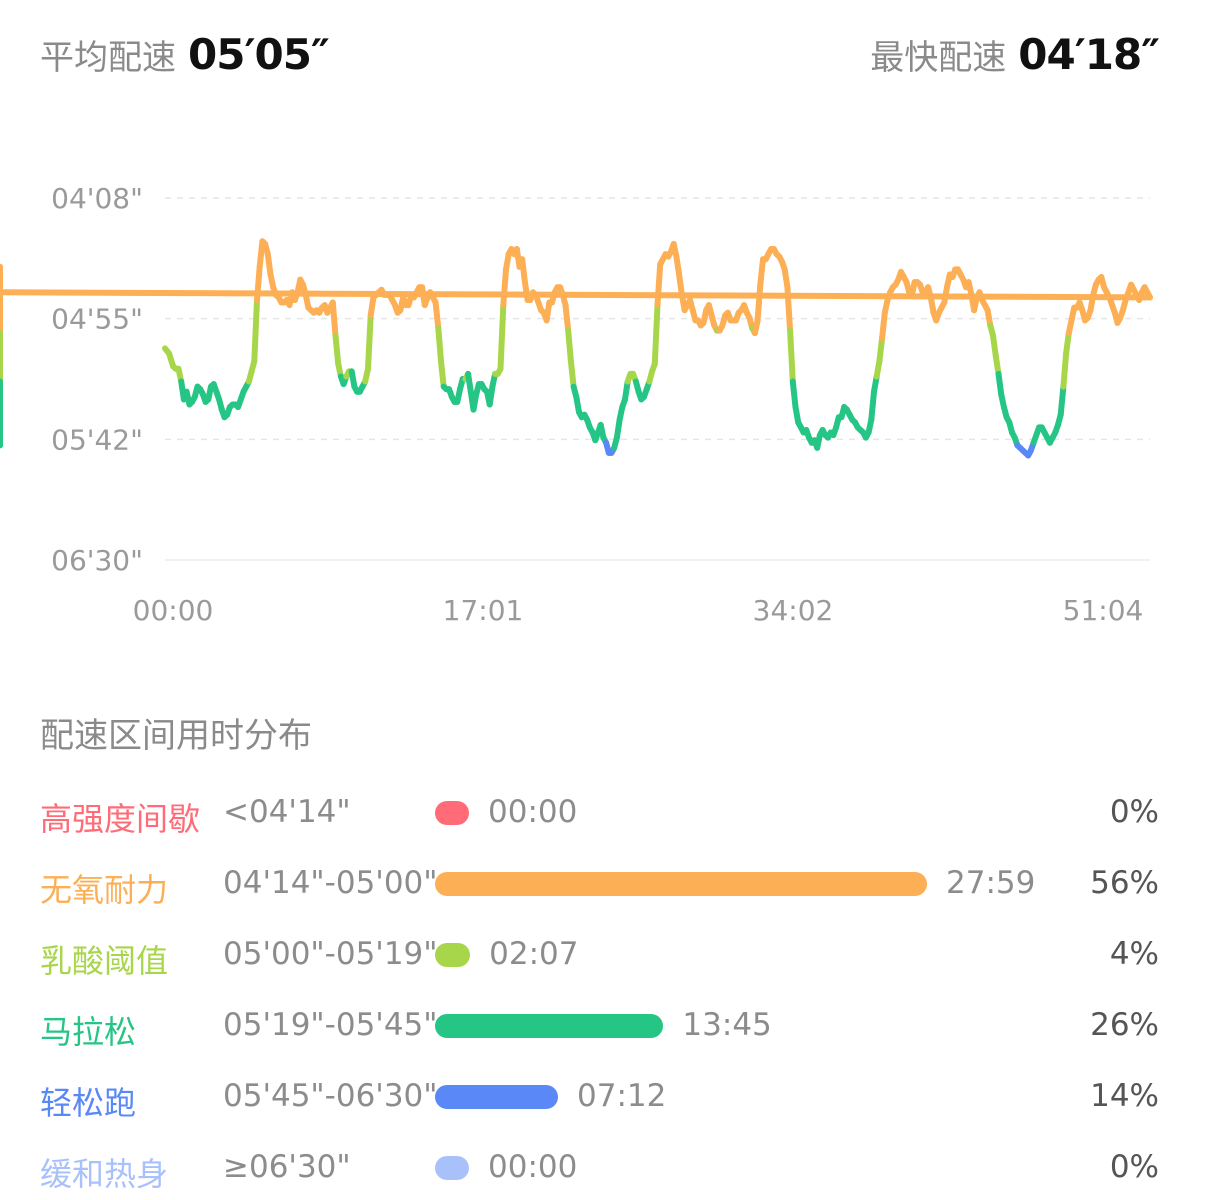 The width and height of the screenshot is (1207, 1200). What do you see at coordinates (330, 1025) in the screenshot?
I see `zone-range: 05'19"-05'45"` at bounding box center [330, 1025].